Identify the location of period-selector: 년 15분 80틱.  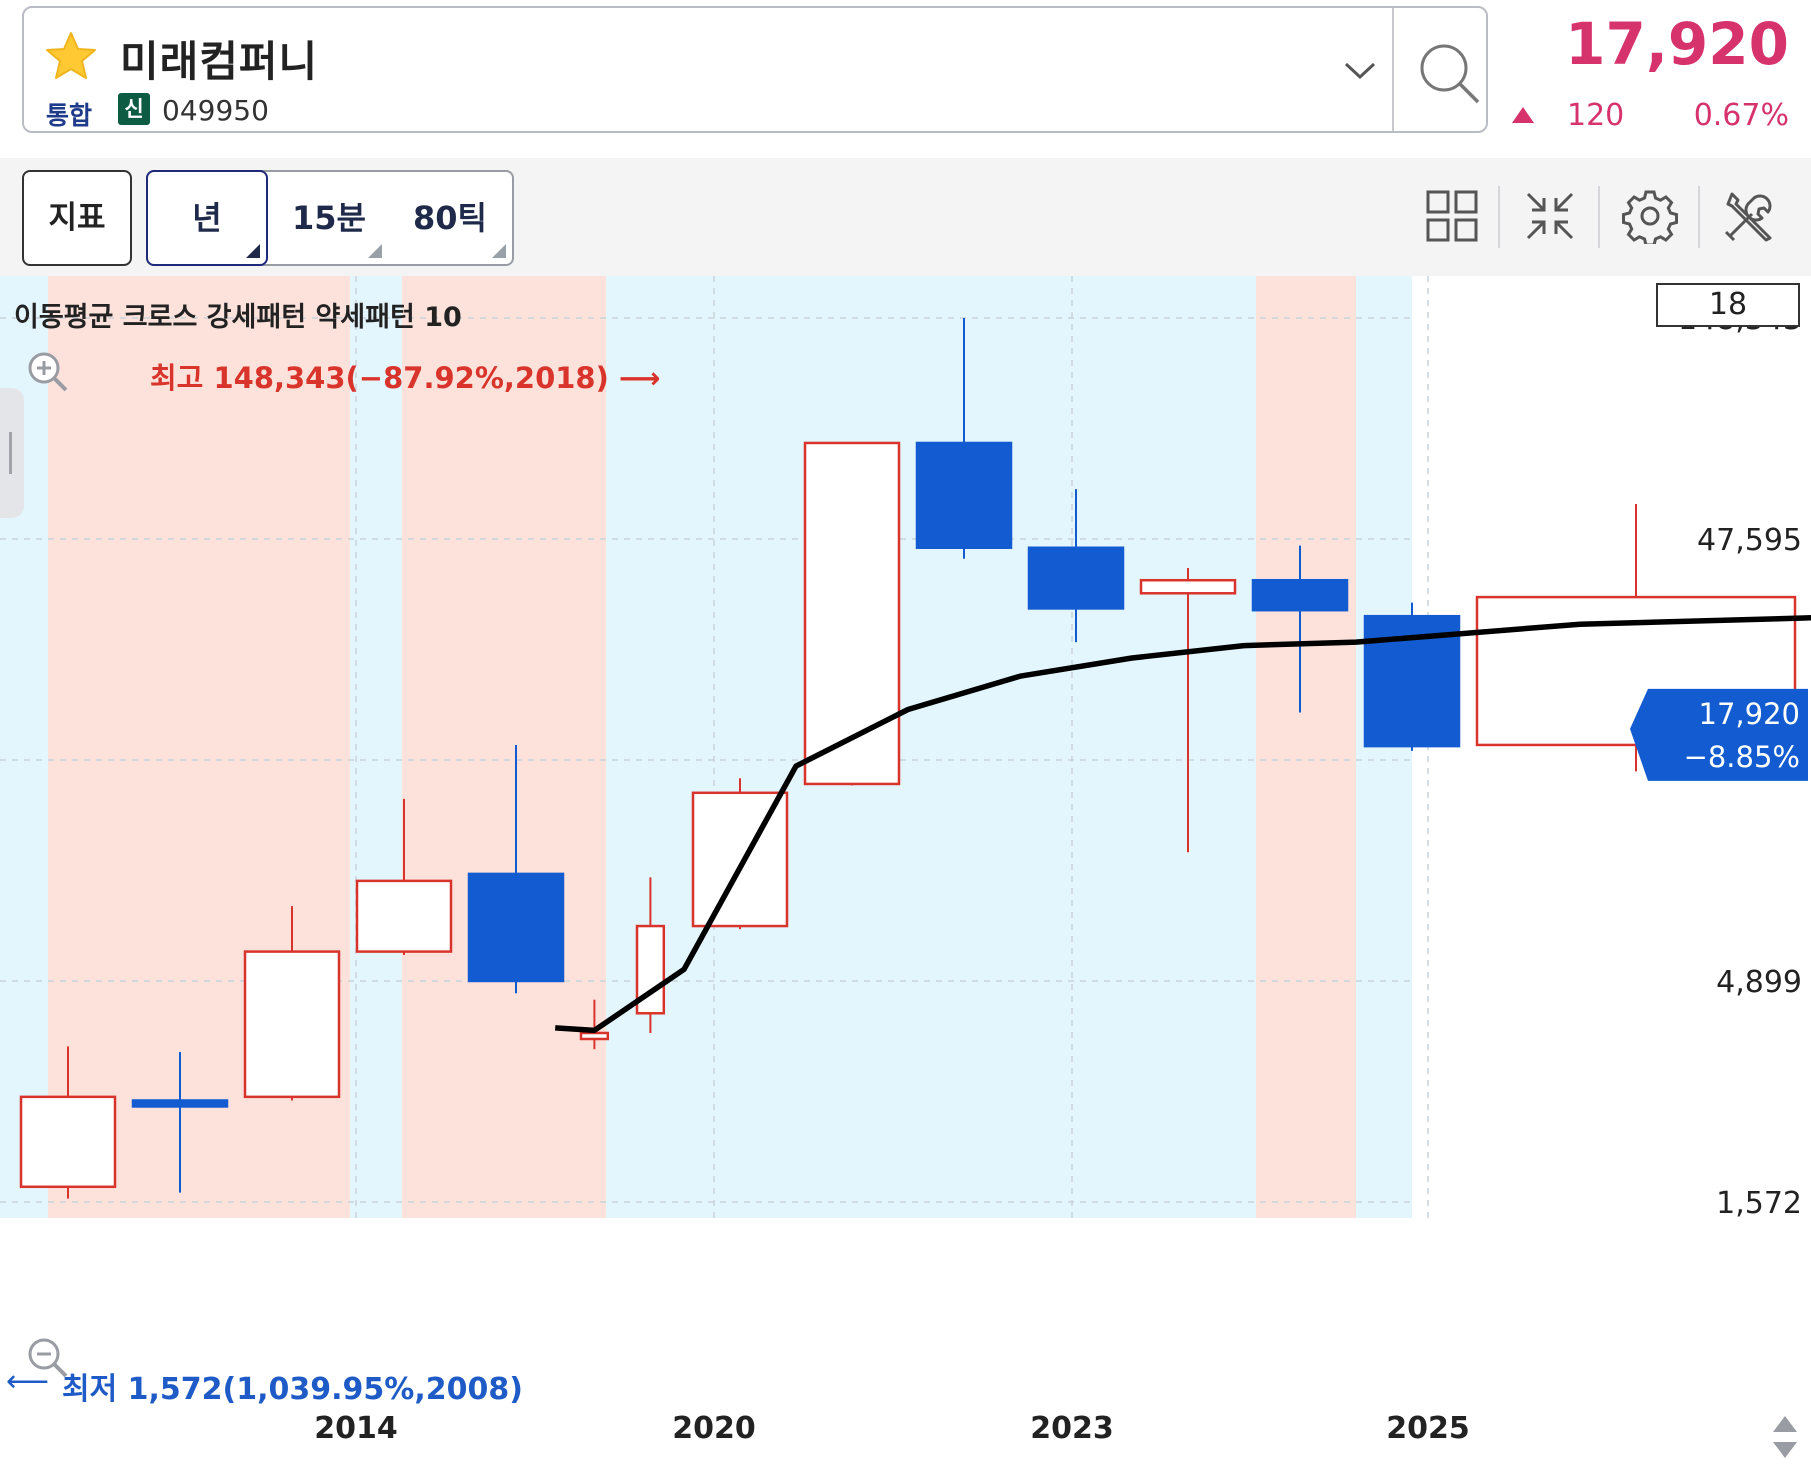
(330, 218).